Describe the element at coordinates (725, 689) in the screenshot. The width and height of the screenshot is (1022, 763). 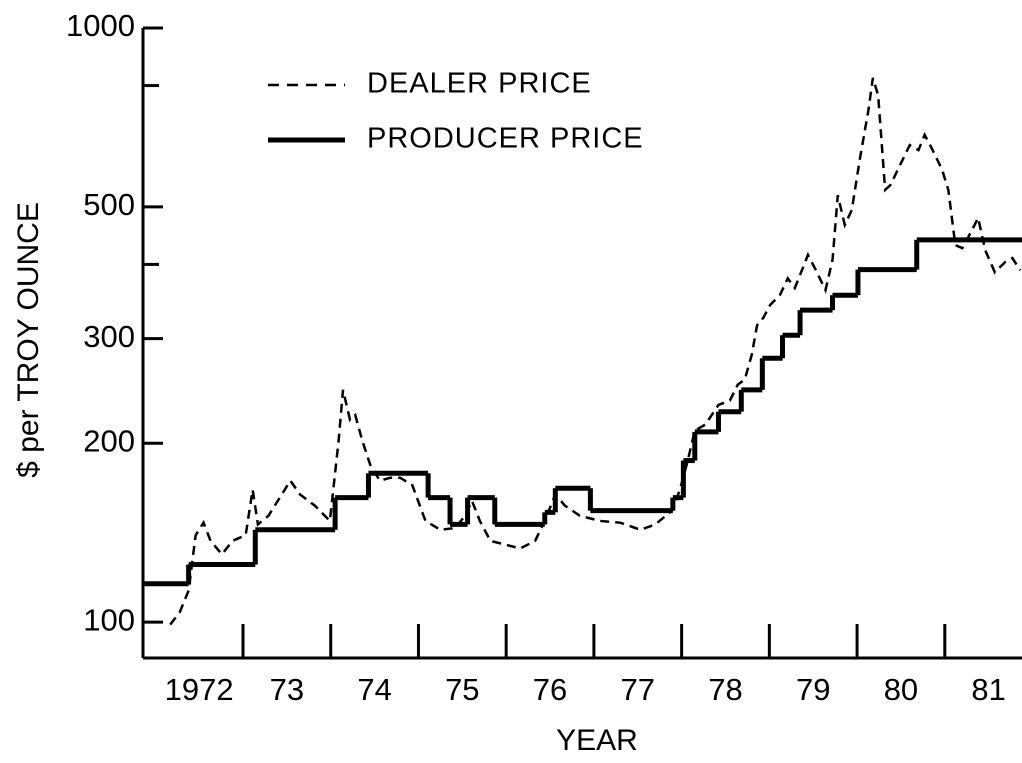
I see `x-tick-label: 78` at that location.